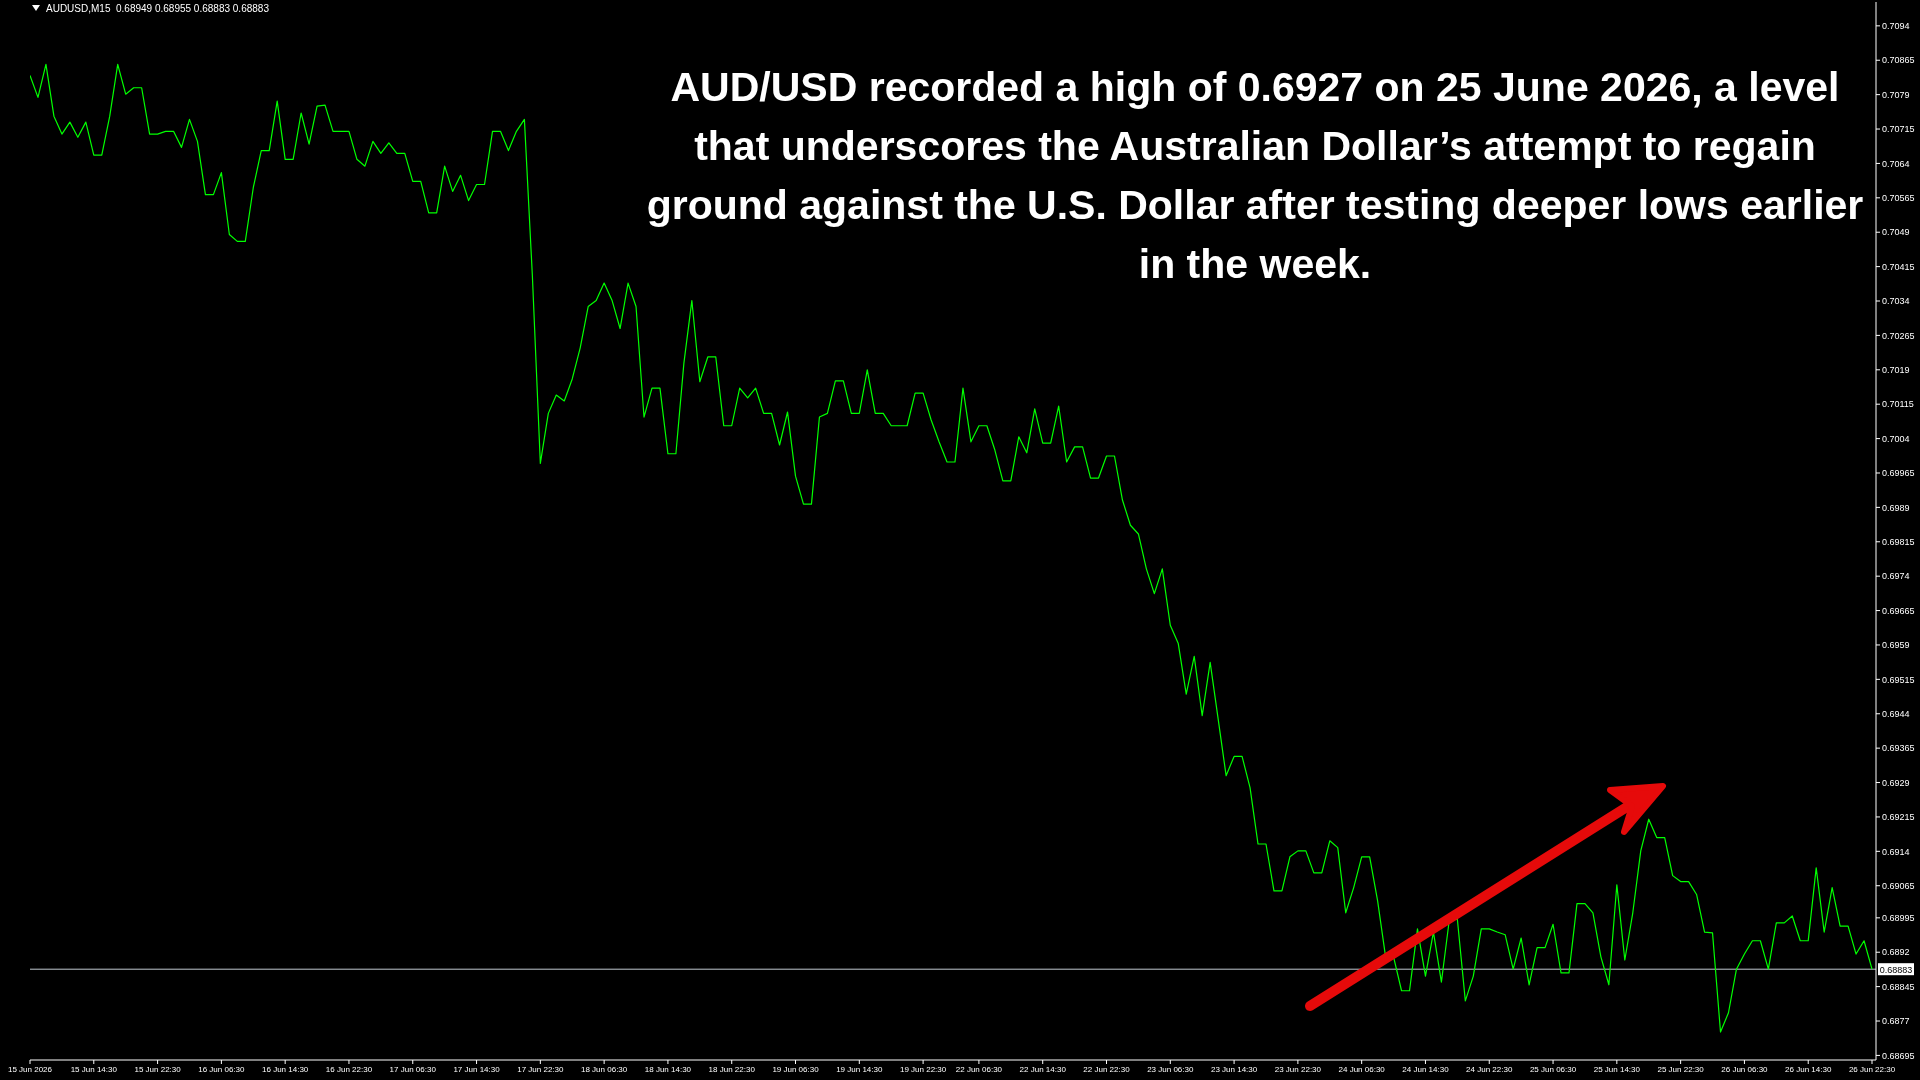 The height and width of the screenshot is (1080, 1920). Describe the element at coordinates (1896, 645) in the screenshot. I see `y-tick-label: 0.6959` at that location.